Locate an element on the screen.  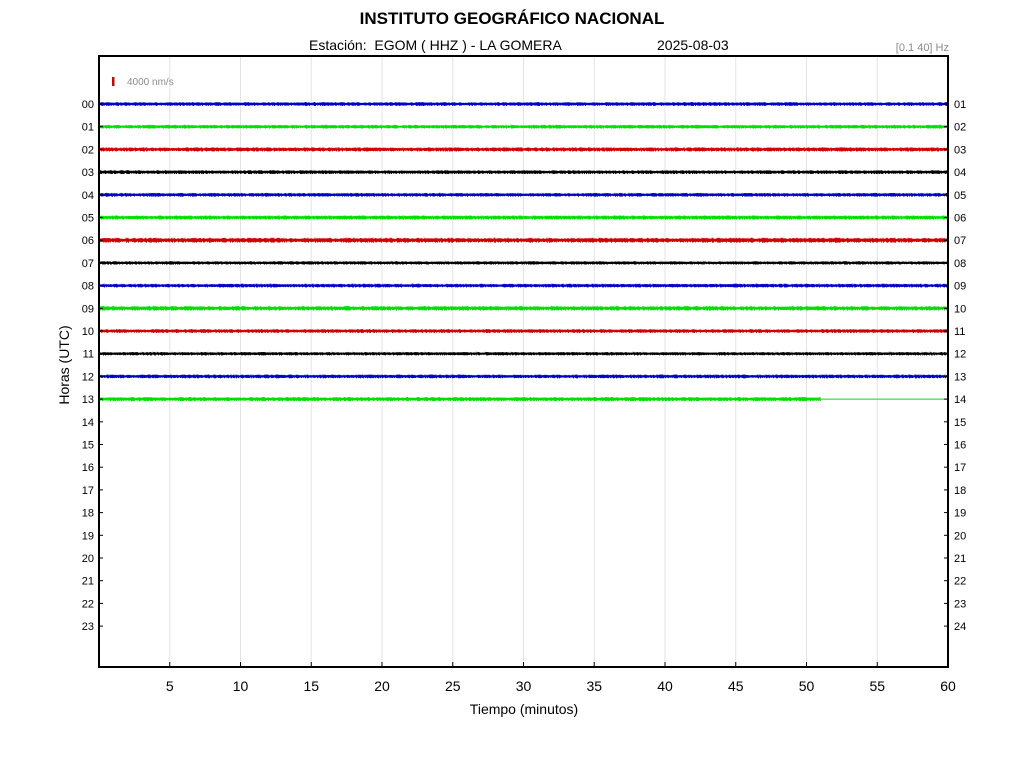
left-hour-label: 18 is located at coordinates (88, 514).